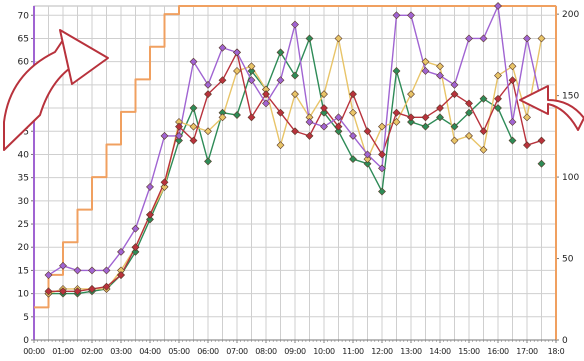 This screenshot has width=584, height=361. I want to click on x-tick-label: 00:00, so click(34, 351).